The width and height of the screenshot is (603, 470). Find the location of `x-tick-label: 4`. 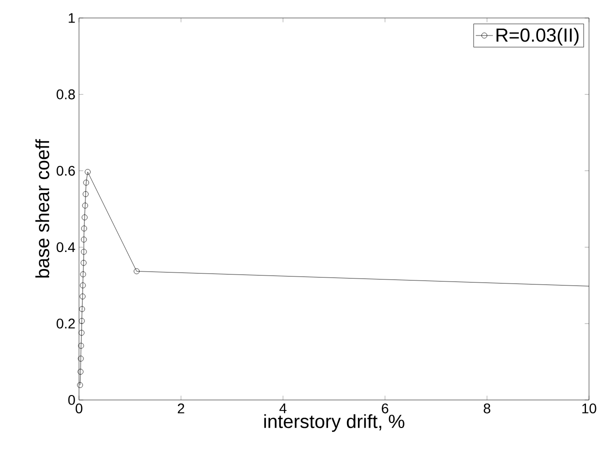

x-tick-label: 4 is located at coordinates (282, 409).